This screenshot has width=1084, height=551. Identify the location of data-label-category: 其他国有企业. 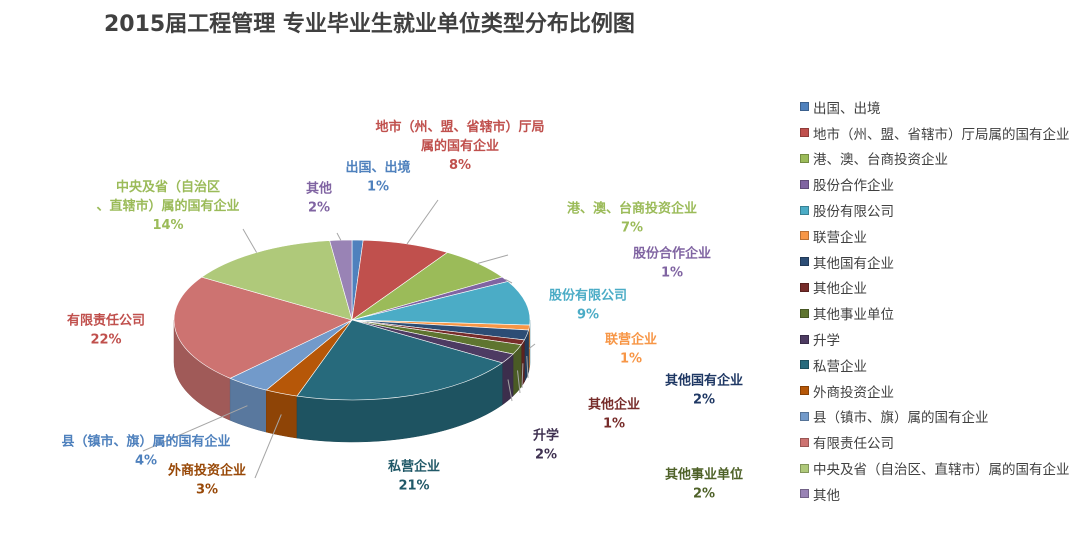
(704, 381).